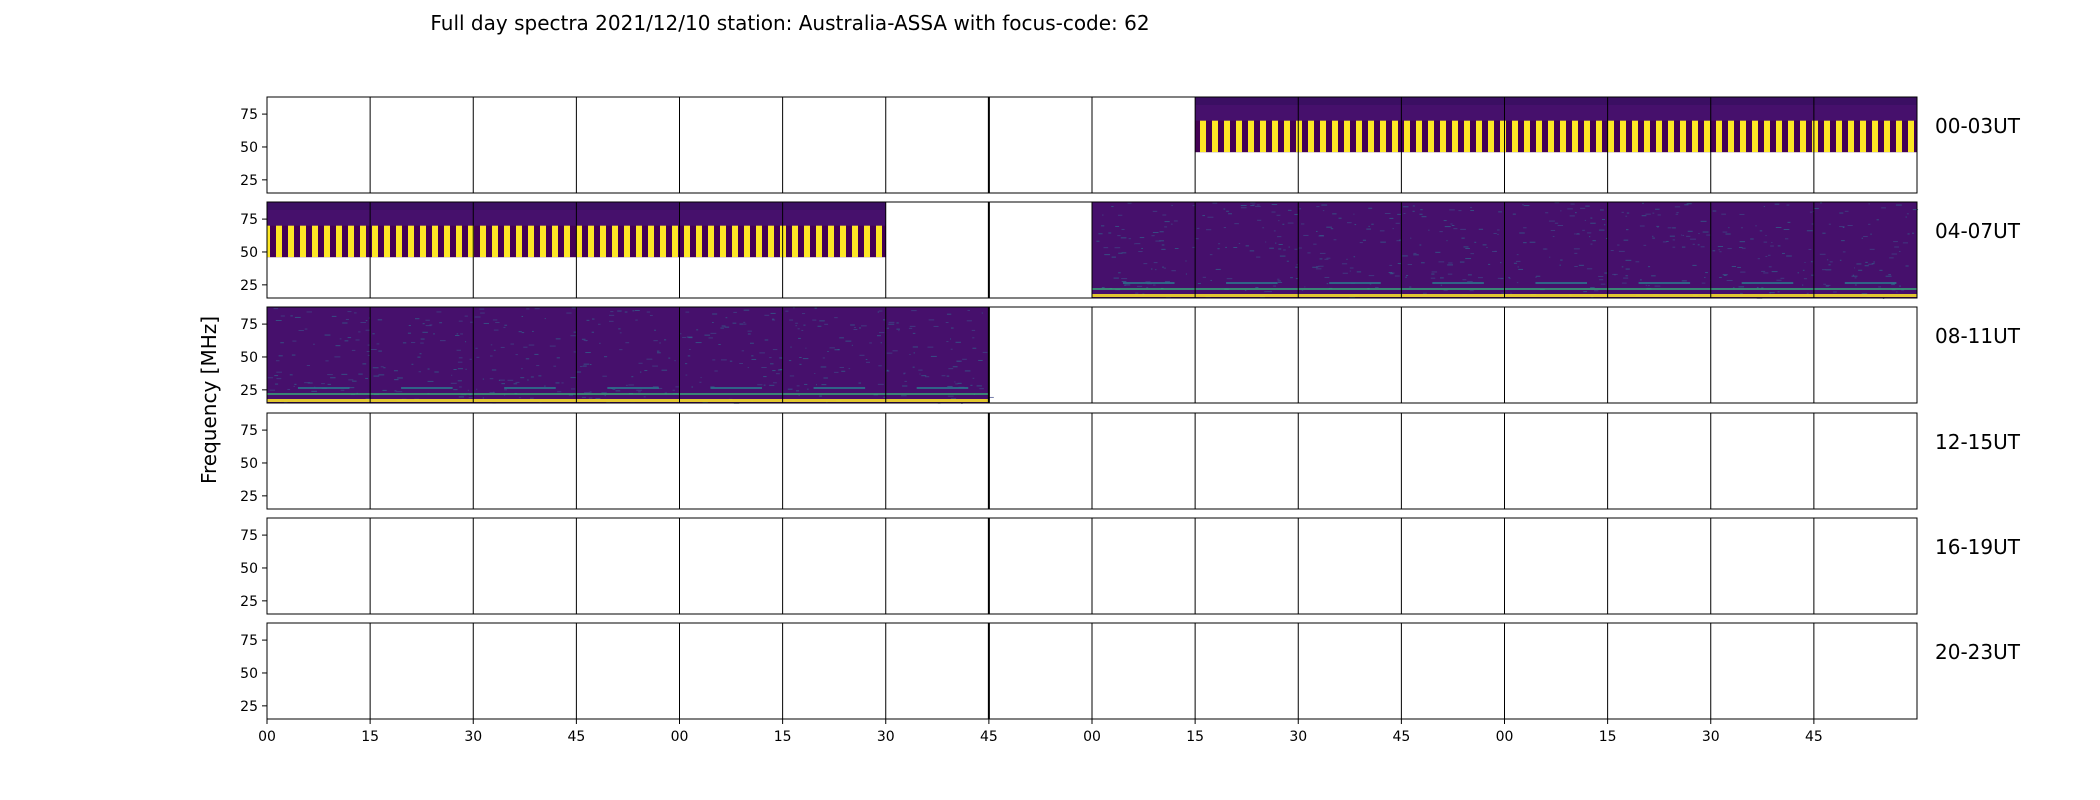  What do you see at coordinates (886, 737) in the screenshot?
I see `x-tick-label: 30` at bounding box center [886, 737].